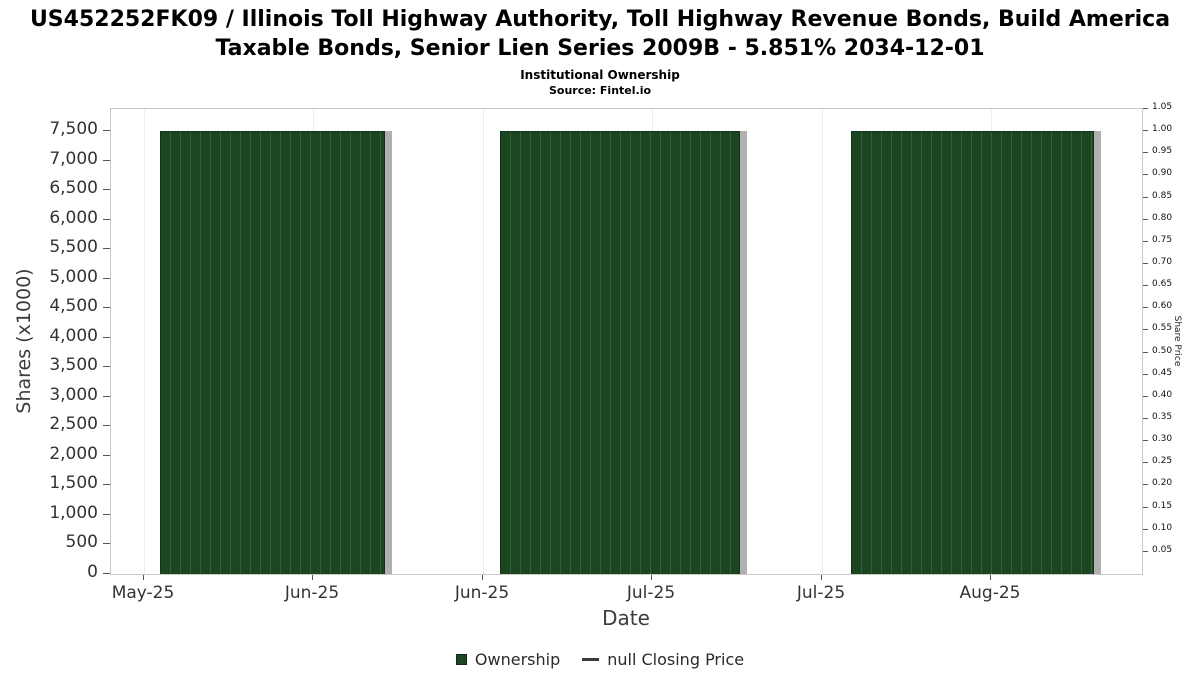 Image resolution: width=1200 pixels, height=675 pixels. Describe the element at coordinates (73, 395) in the screenshot. I see `y-tick-label-left: 3,000` at that location.